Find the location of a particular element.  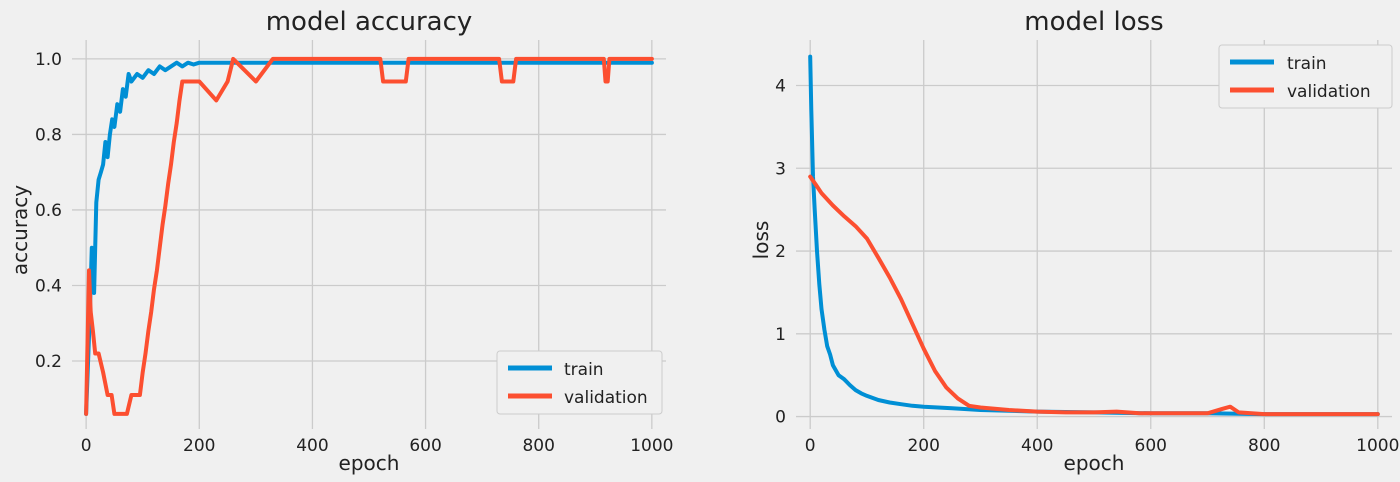

accuracy-legend-train-label: train is located at coordinates (584, 370).